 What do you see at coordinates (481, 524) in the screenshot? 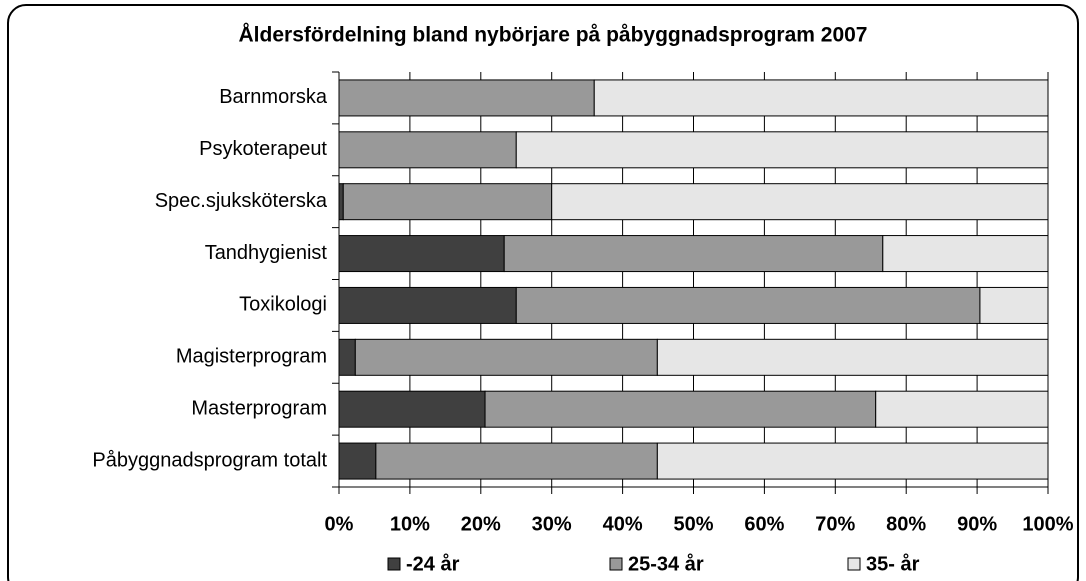
I see `x-tick-label: 20%` at bounding box center [481, 524].